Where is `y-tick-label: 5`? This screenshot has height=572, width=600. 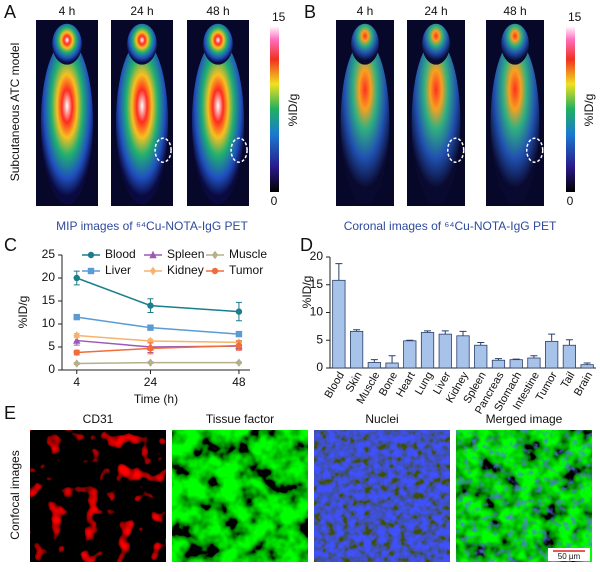
y-tick-label: 5 is located at coordinates (319, 339).